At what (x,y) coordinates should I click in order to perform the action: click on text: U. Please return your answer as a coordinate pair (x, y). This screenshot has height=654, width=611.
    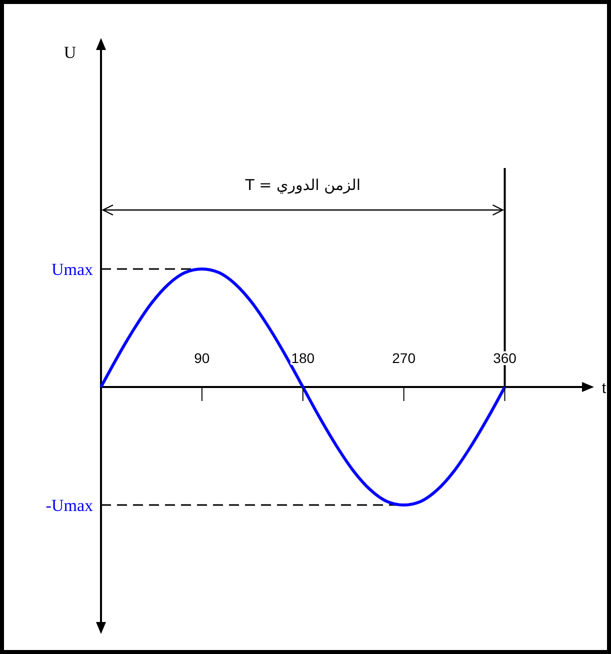
    Looking at the image, I should click on (70, 52).